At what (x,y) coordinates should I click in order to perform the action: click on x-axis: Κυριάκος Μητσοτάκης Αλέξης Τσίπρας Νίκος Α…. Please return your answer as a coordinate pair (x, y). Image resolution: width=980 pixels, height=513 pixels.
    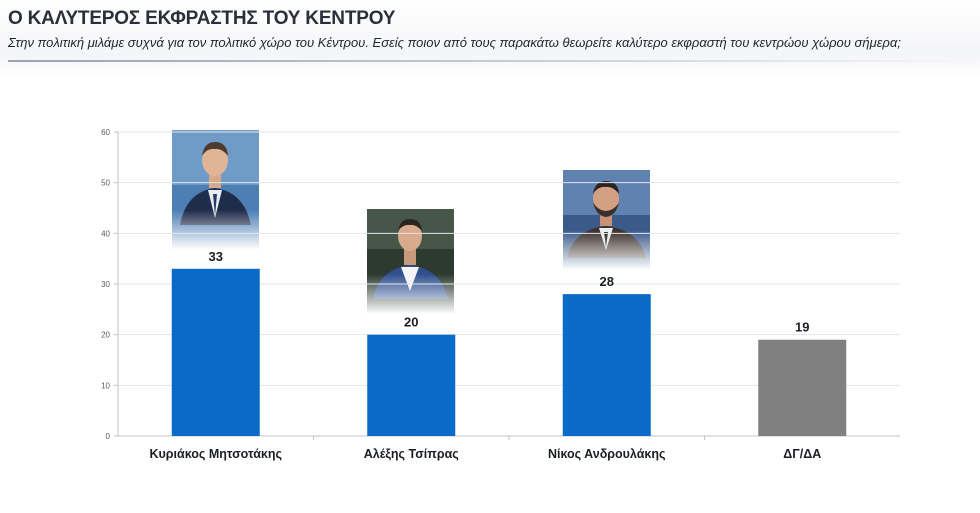
    Looking at the image, I should click on (485, 448).